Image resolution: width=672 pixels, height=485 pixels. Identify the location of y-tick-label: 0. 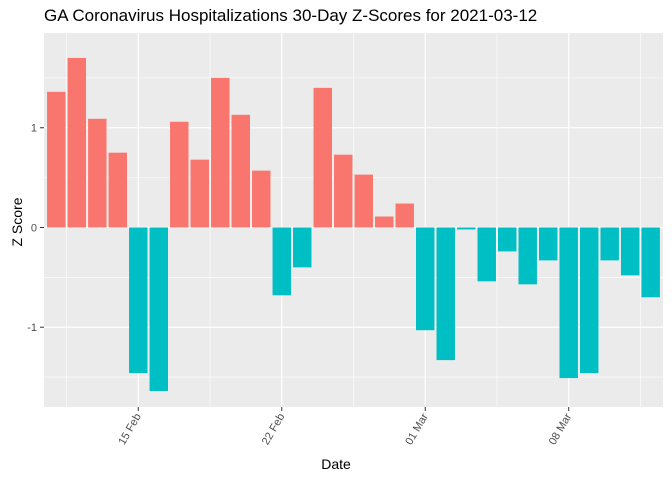
(34, 228).